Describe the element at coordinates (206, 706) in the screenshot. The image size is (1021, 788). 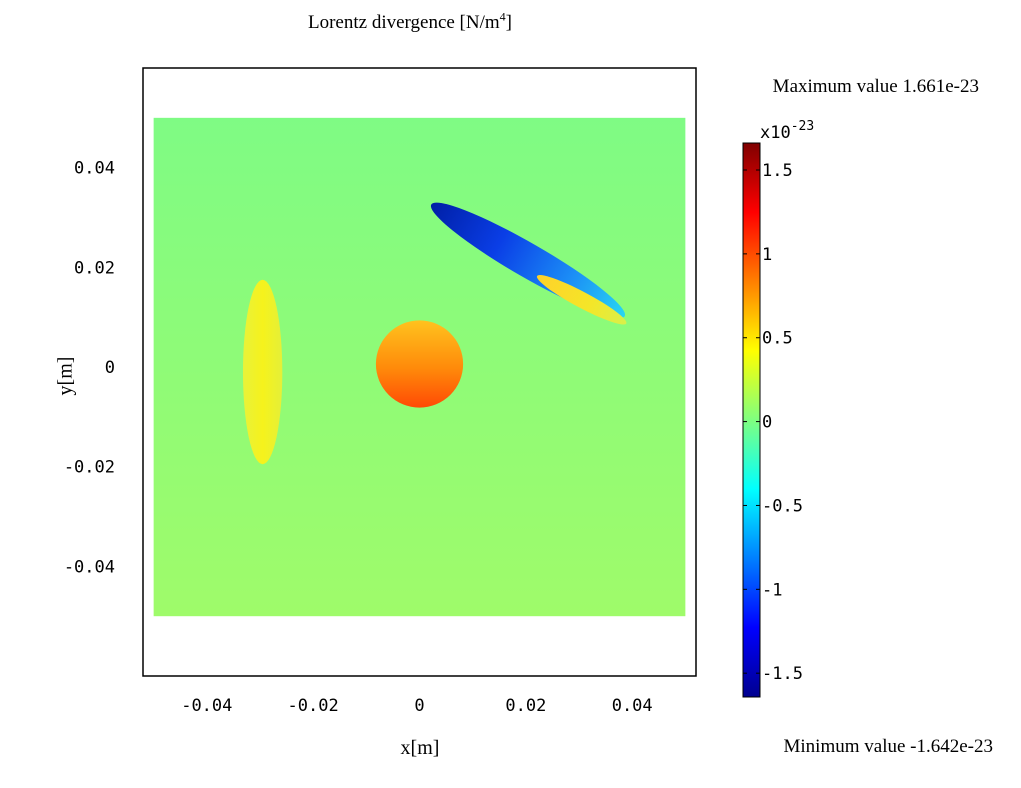
I see `x-tick-label: -0.04` at that location.